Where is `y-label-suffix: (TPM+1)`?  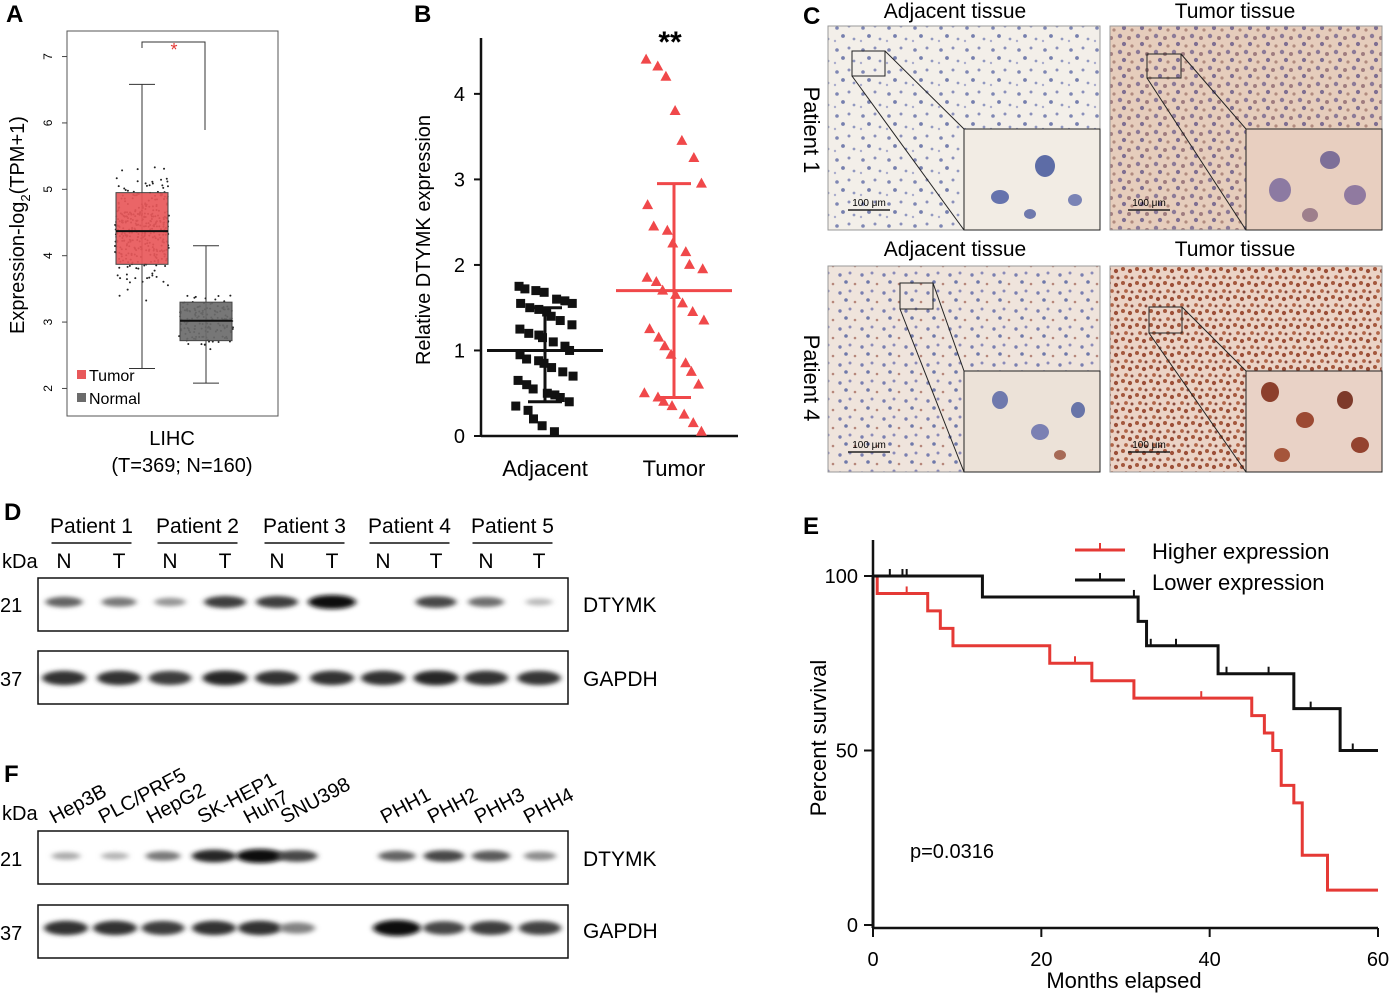 y-label-suffix: (TPM+1) is located at coordinates (18, 155).